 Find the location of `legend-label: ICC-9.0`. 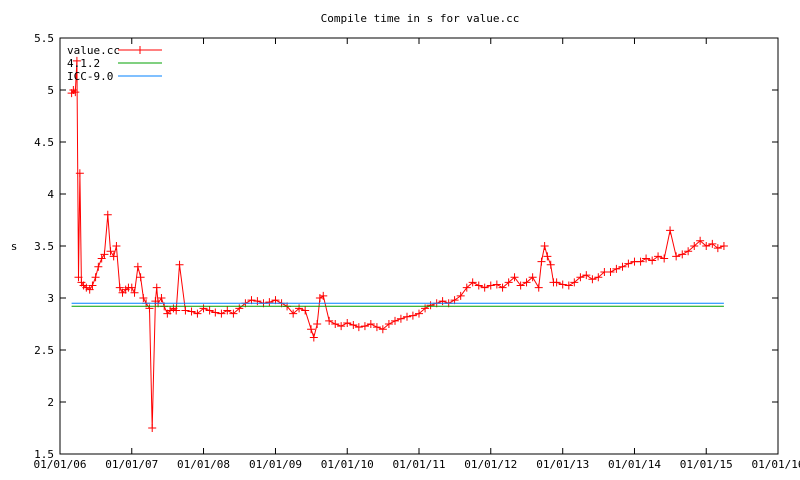

legend-label: ICC-9.0 is located at coordinates (90, 76).